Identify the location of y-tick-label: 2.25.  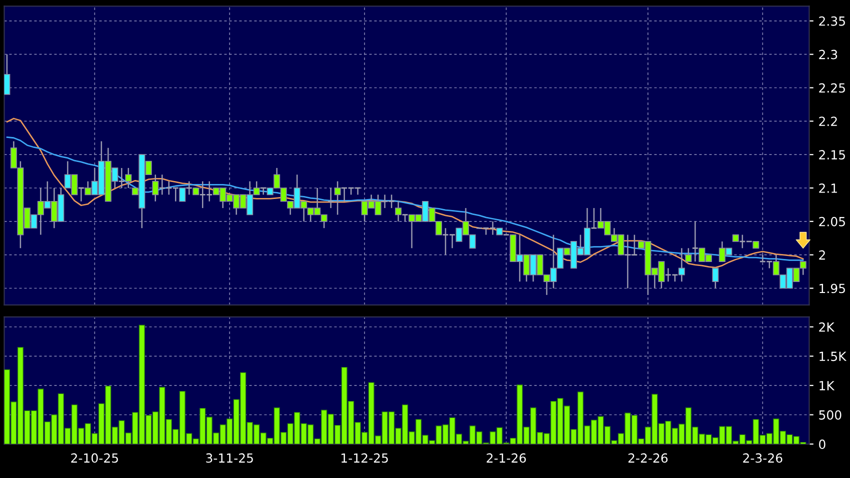
(832, 88).